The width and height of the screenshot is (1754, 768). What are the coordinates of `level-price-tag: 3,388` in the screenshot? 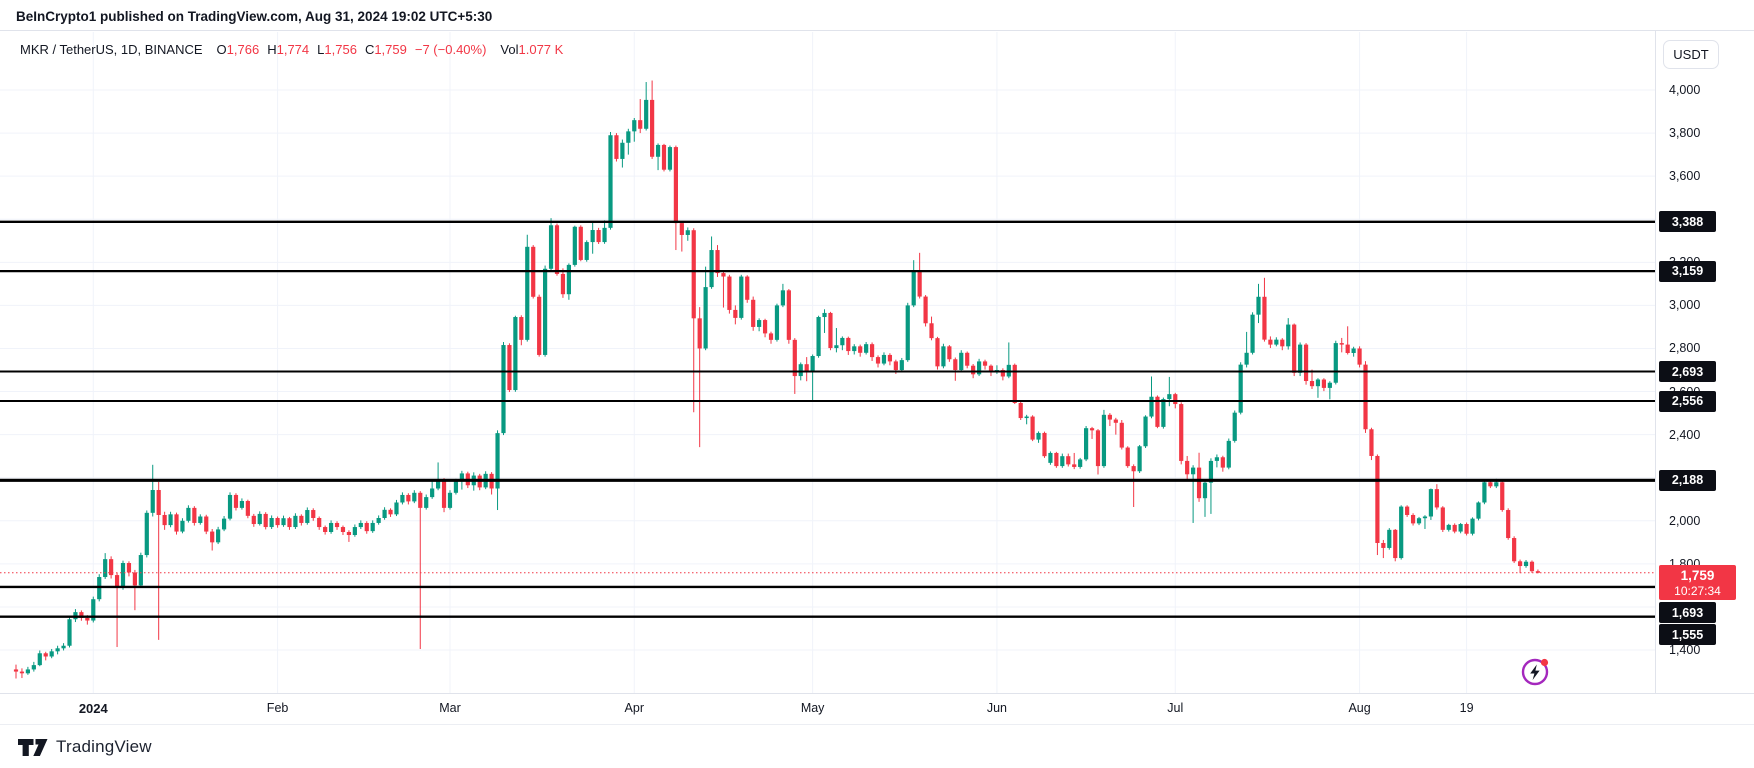 It's located at (1687, 222).